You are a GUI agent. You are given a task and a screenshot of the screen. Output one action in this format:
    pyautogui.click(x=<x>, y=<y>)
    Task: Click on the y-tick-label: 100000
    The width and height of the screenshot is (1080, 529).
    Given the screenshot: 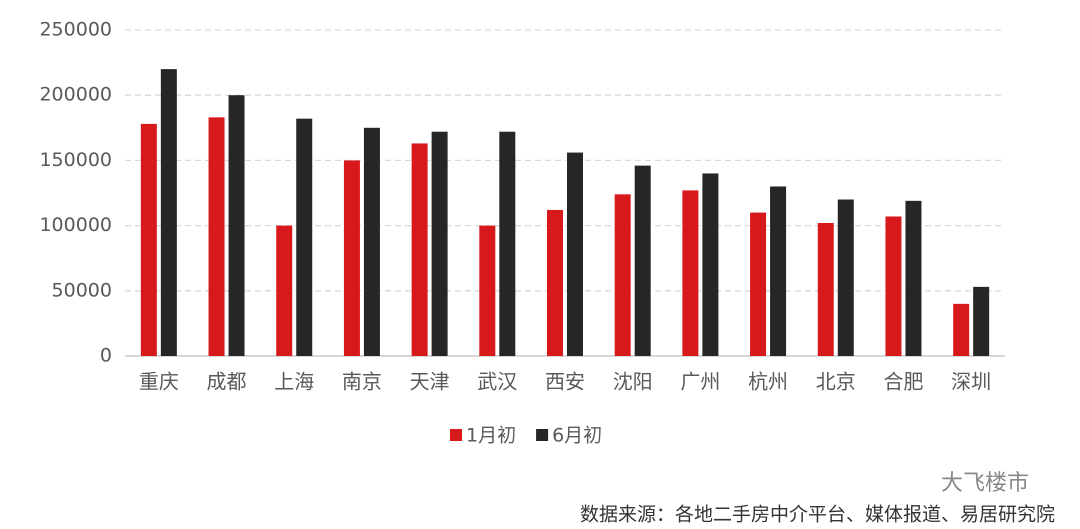 What is the action you would take?
    pyautogui.click(x=75, y=225)
    